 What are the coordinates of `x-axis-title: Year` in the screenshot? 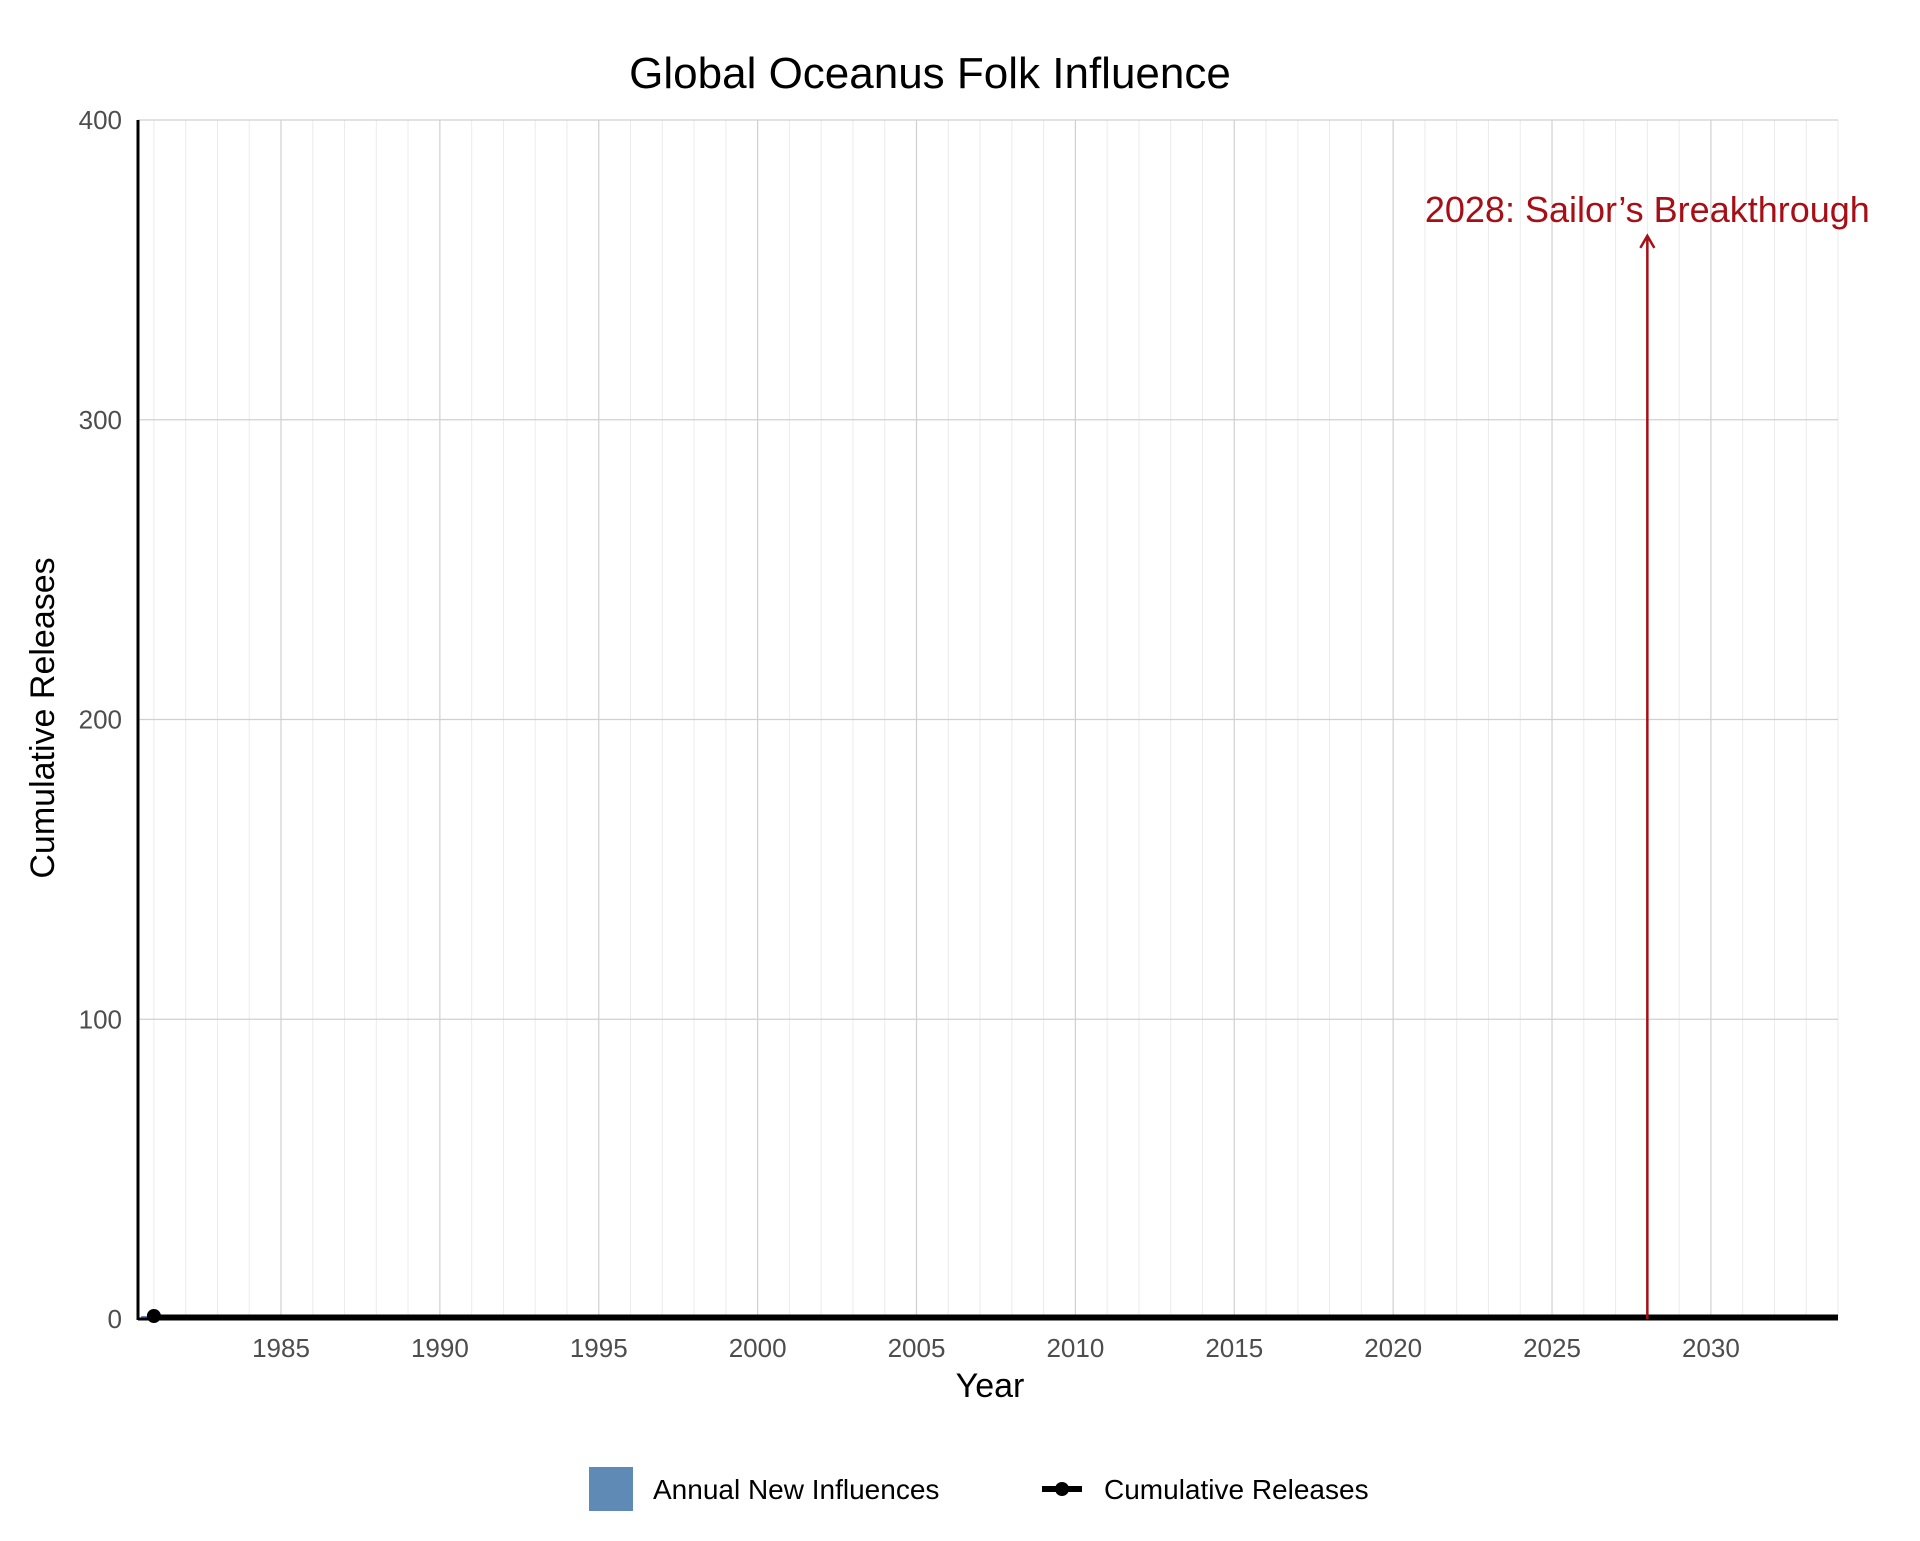 It's located at (990, 1386).